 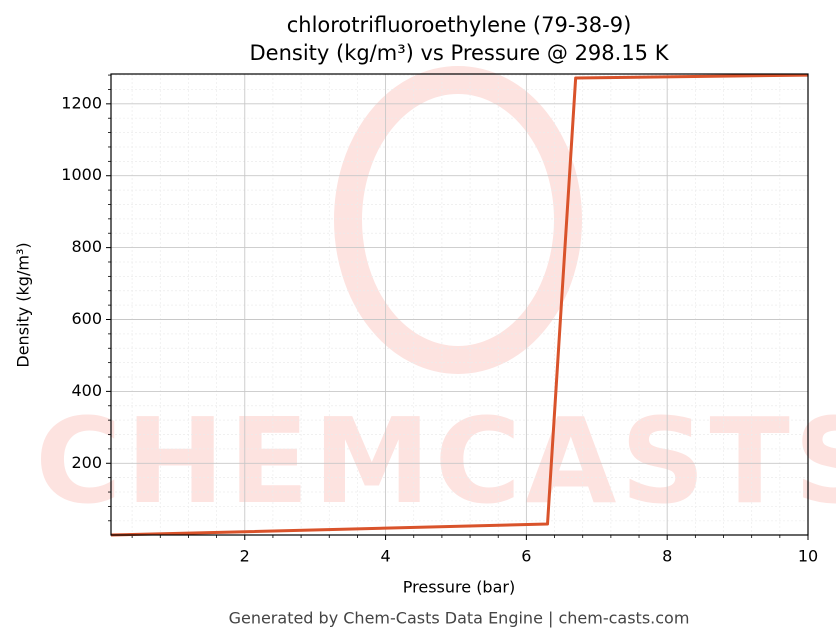 I want to click on watermark-ring, so click(x=458, y=220).